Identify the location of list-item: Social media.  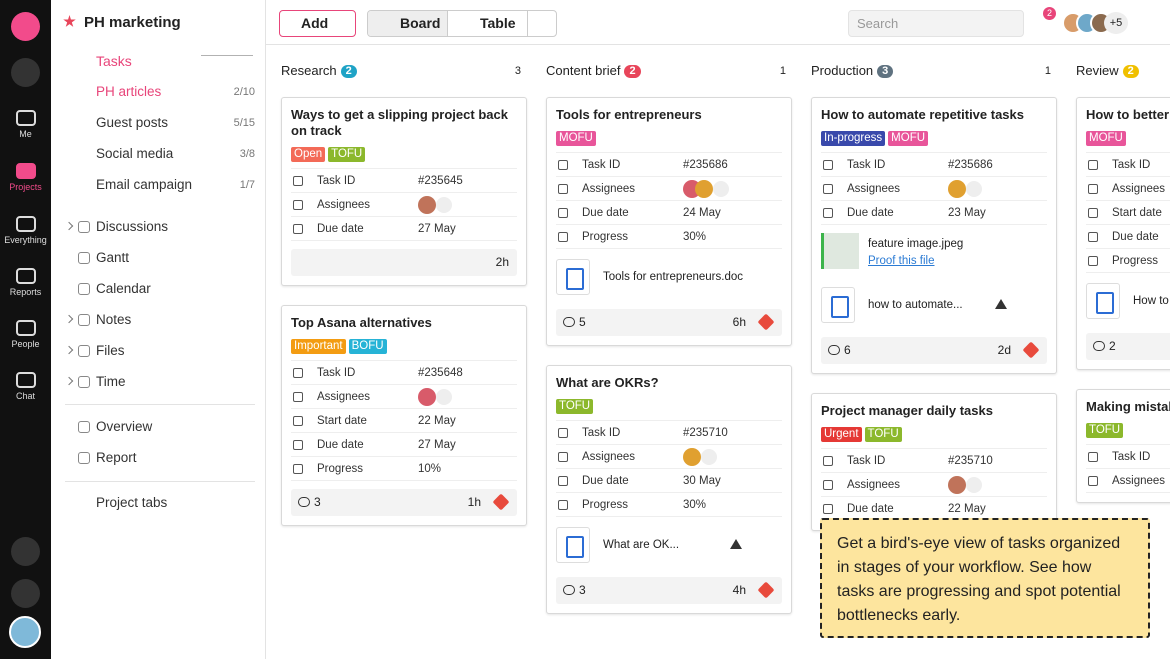
(135, 153).